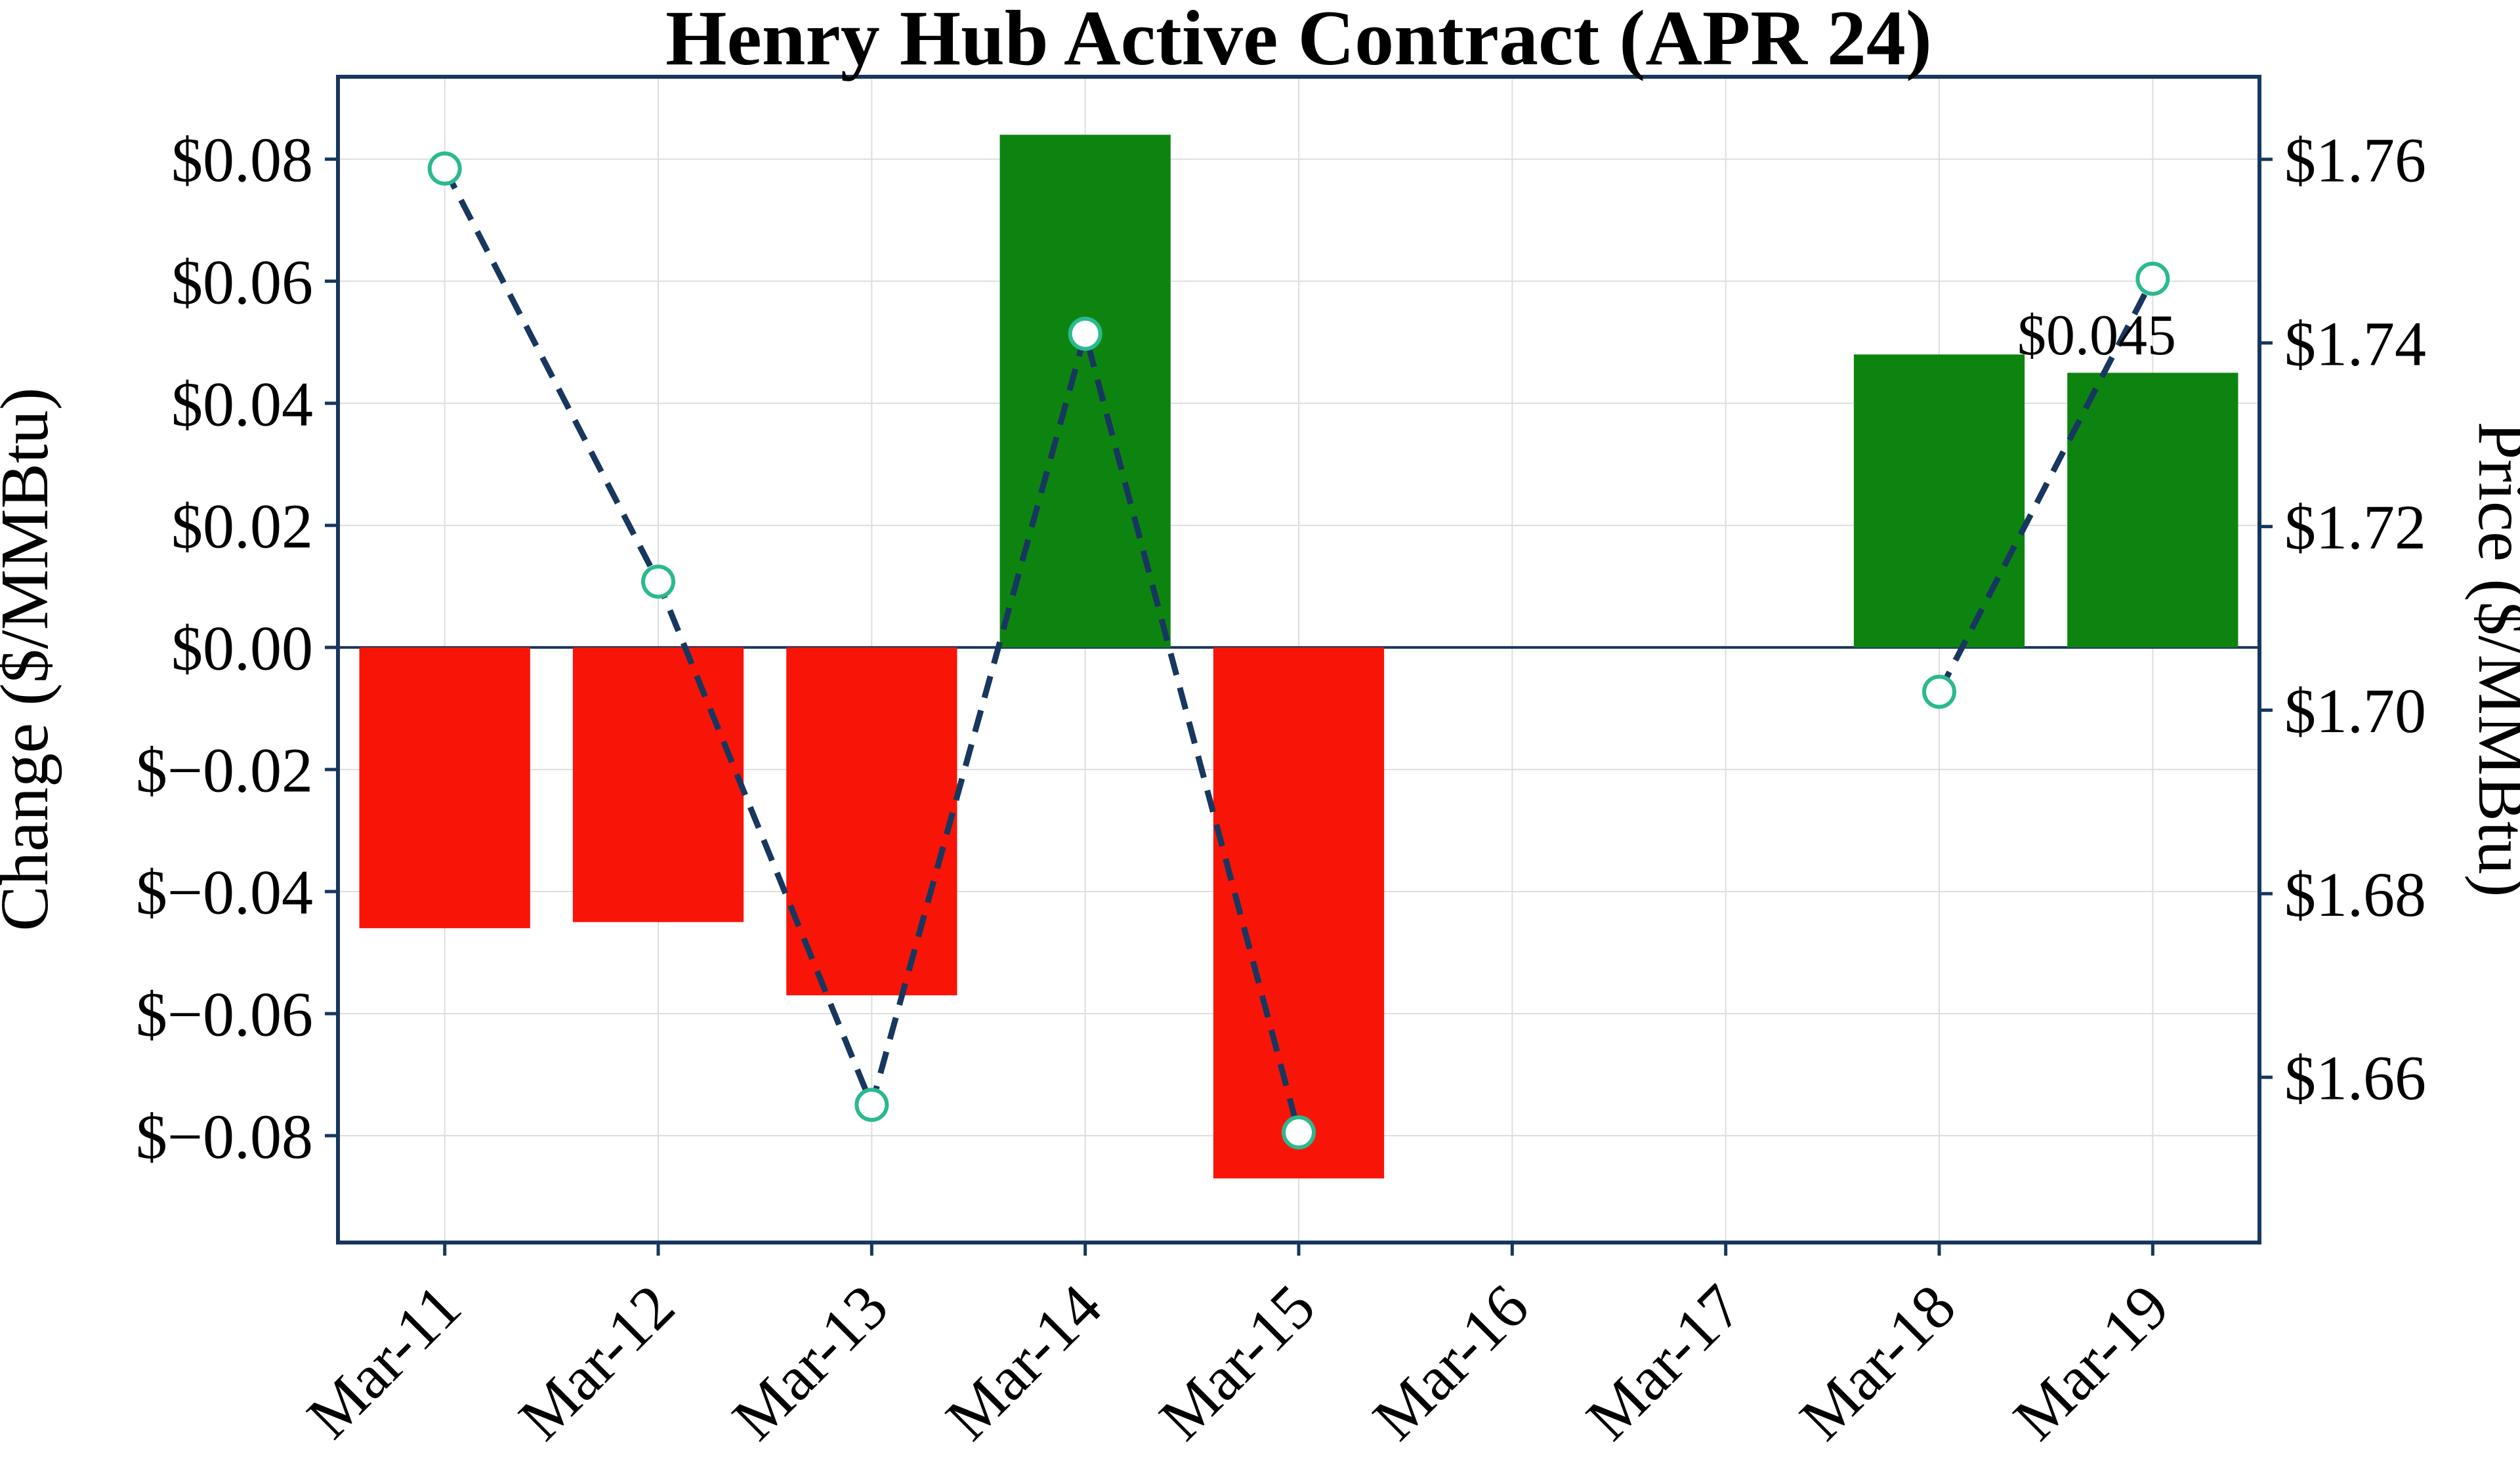 This screenshot has width=2520, height=1480. What do you see at coordinates (1877, 1362) in the screenshot?
I see `x-tick-label-mar-18: Mar-18` at bounding box center [1877, 1362].